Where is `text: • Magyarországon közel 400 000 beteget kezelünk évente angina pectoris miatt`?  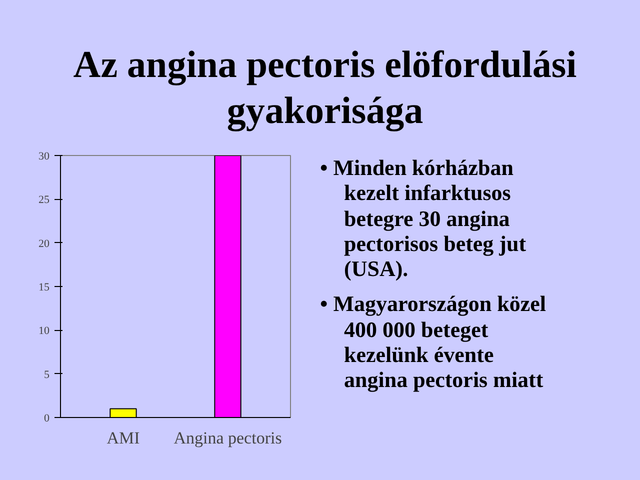 text: • Magyarországon közel 400 000 beteget kezelünk évente angina pectoris miatt is located at coordinates (434, 342).